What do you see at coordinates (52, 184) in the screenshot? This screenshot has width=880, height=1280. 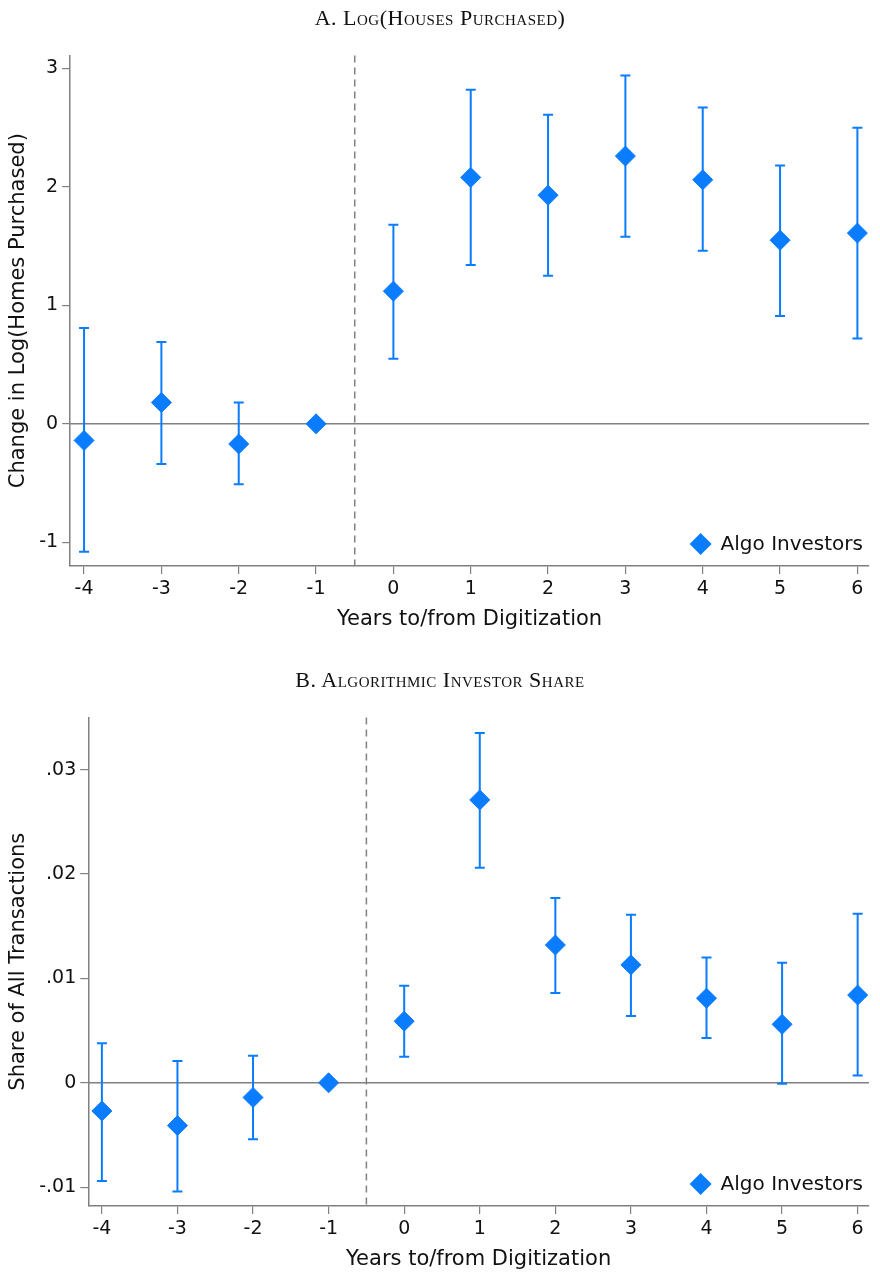 I see `y-tick-label: 2` at bounding box center [52, 184].